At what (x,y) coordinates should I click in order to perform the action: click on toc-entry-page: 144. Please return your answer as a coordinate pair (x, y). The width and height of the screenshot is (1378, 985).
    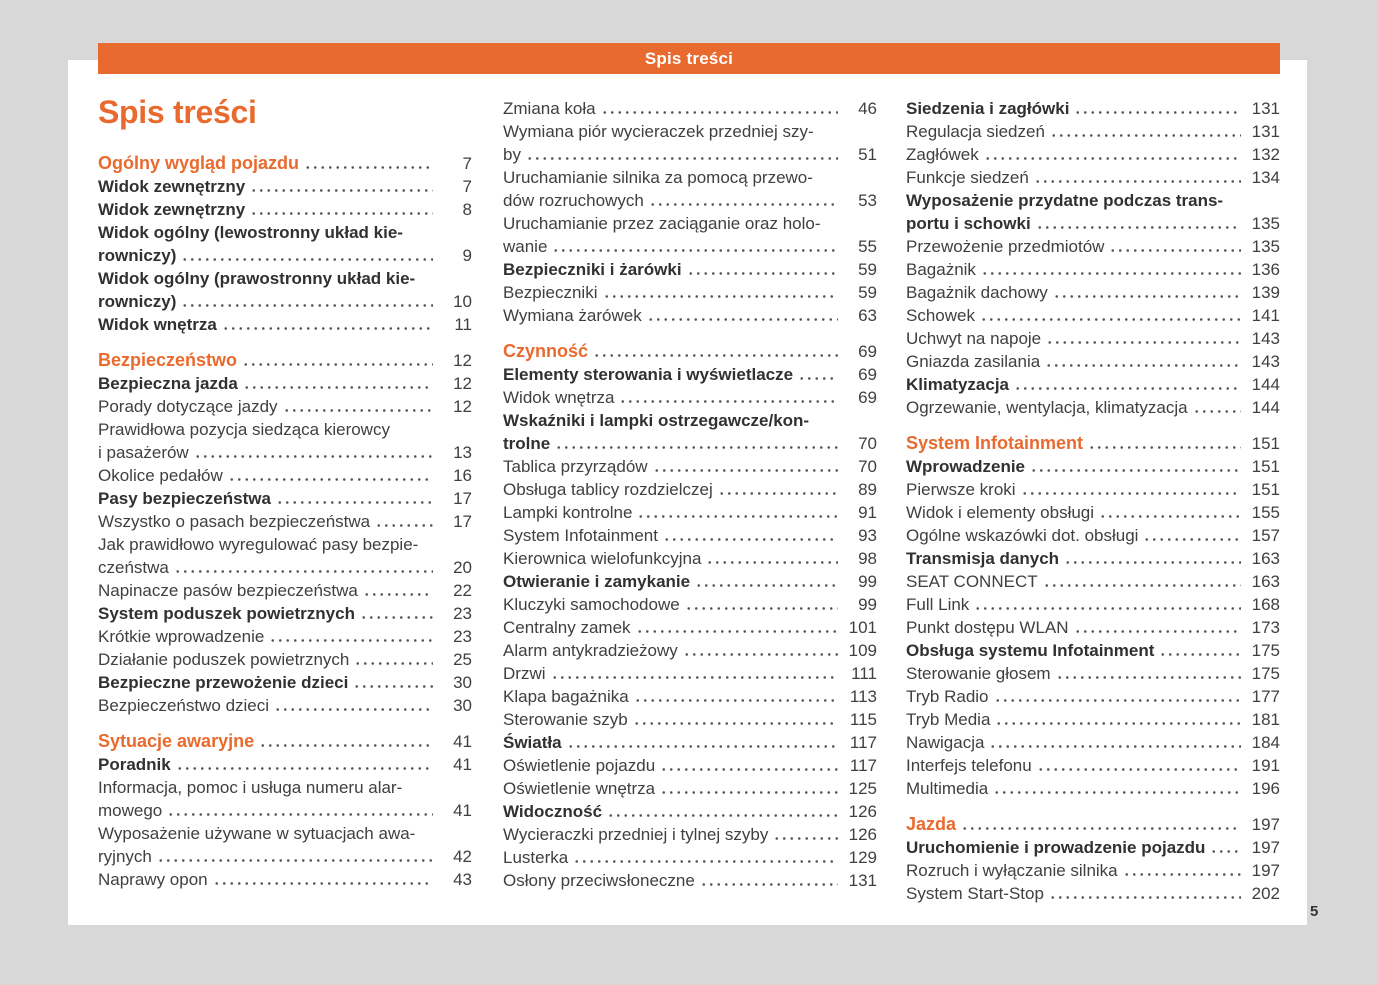
    Looking at the image, I should click on (1265, 384).